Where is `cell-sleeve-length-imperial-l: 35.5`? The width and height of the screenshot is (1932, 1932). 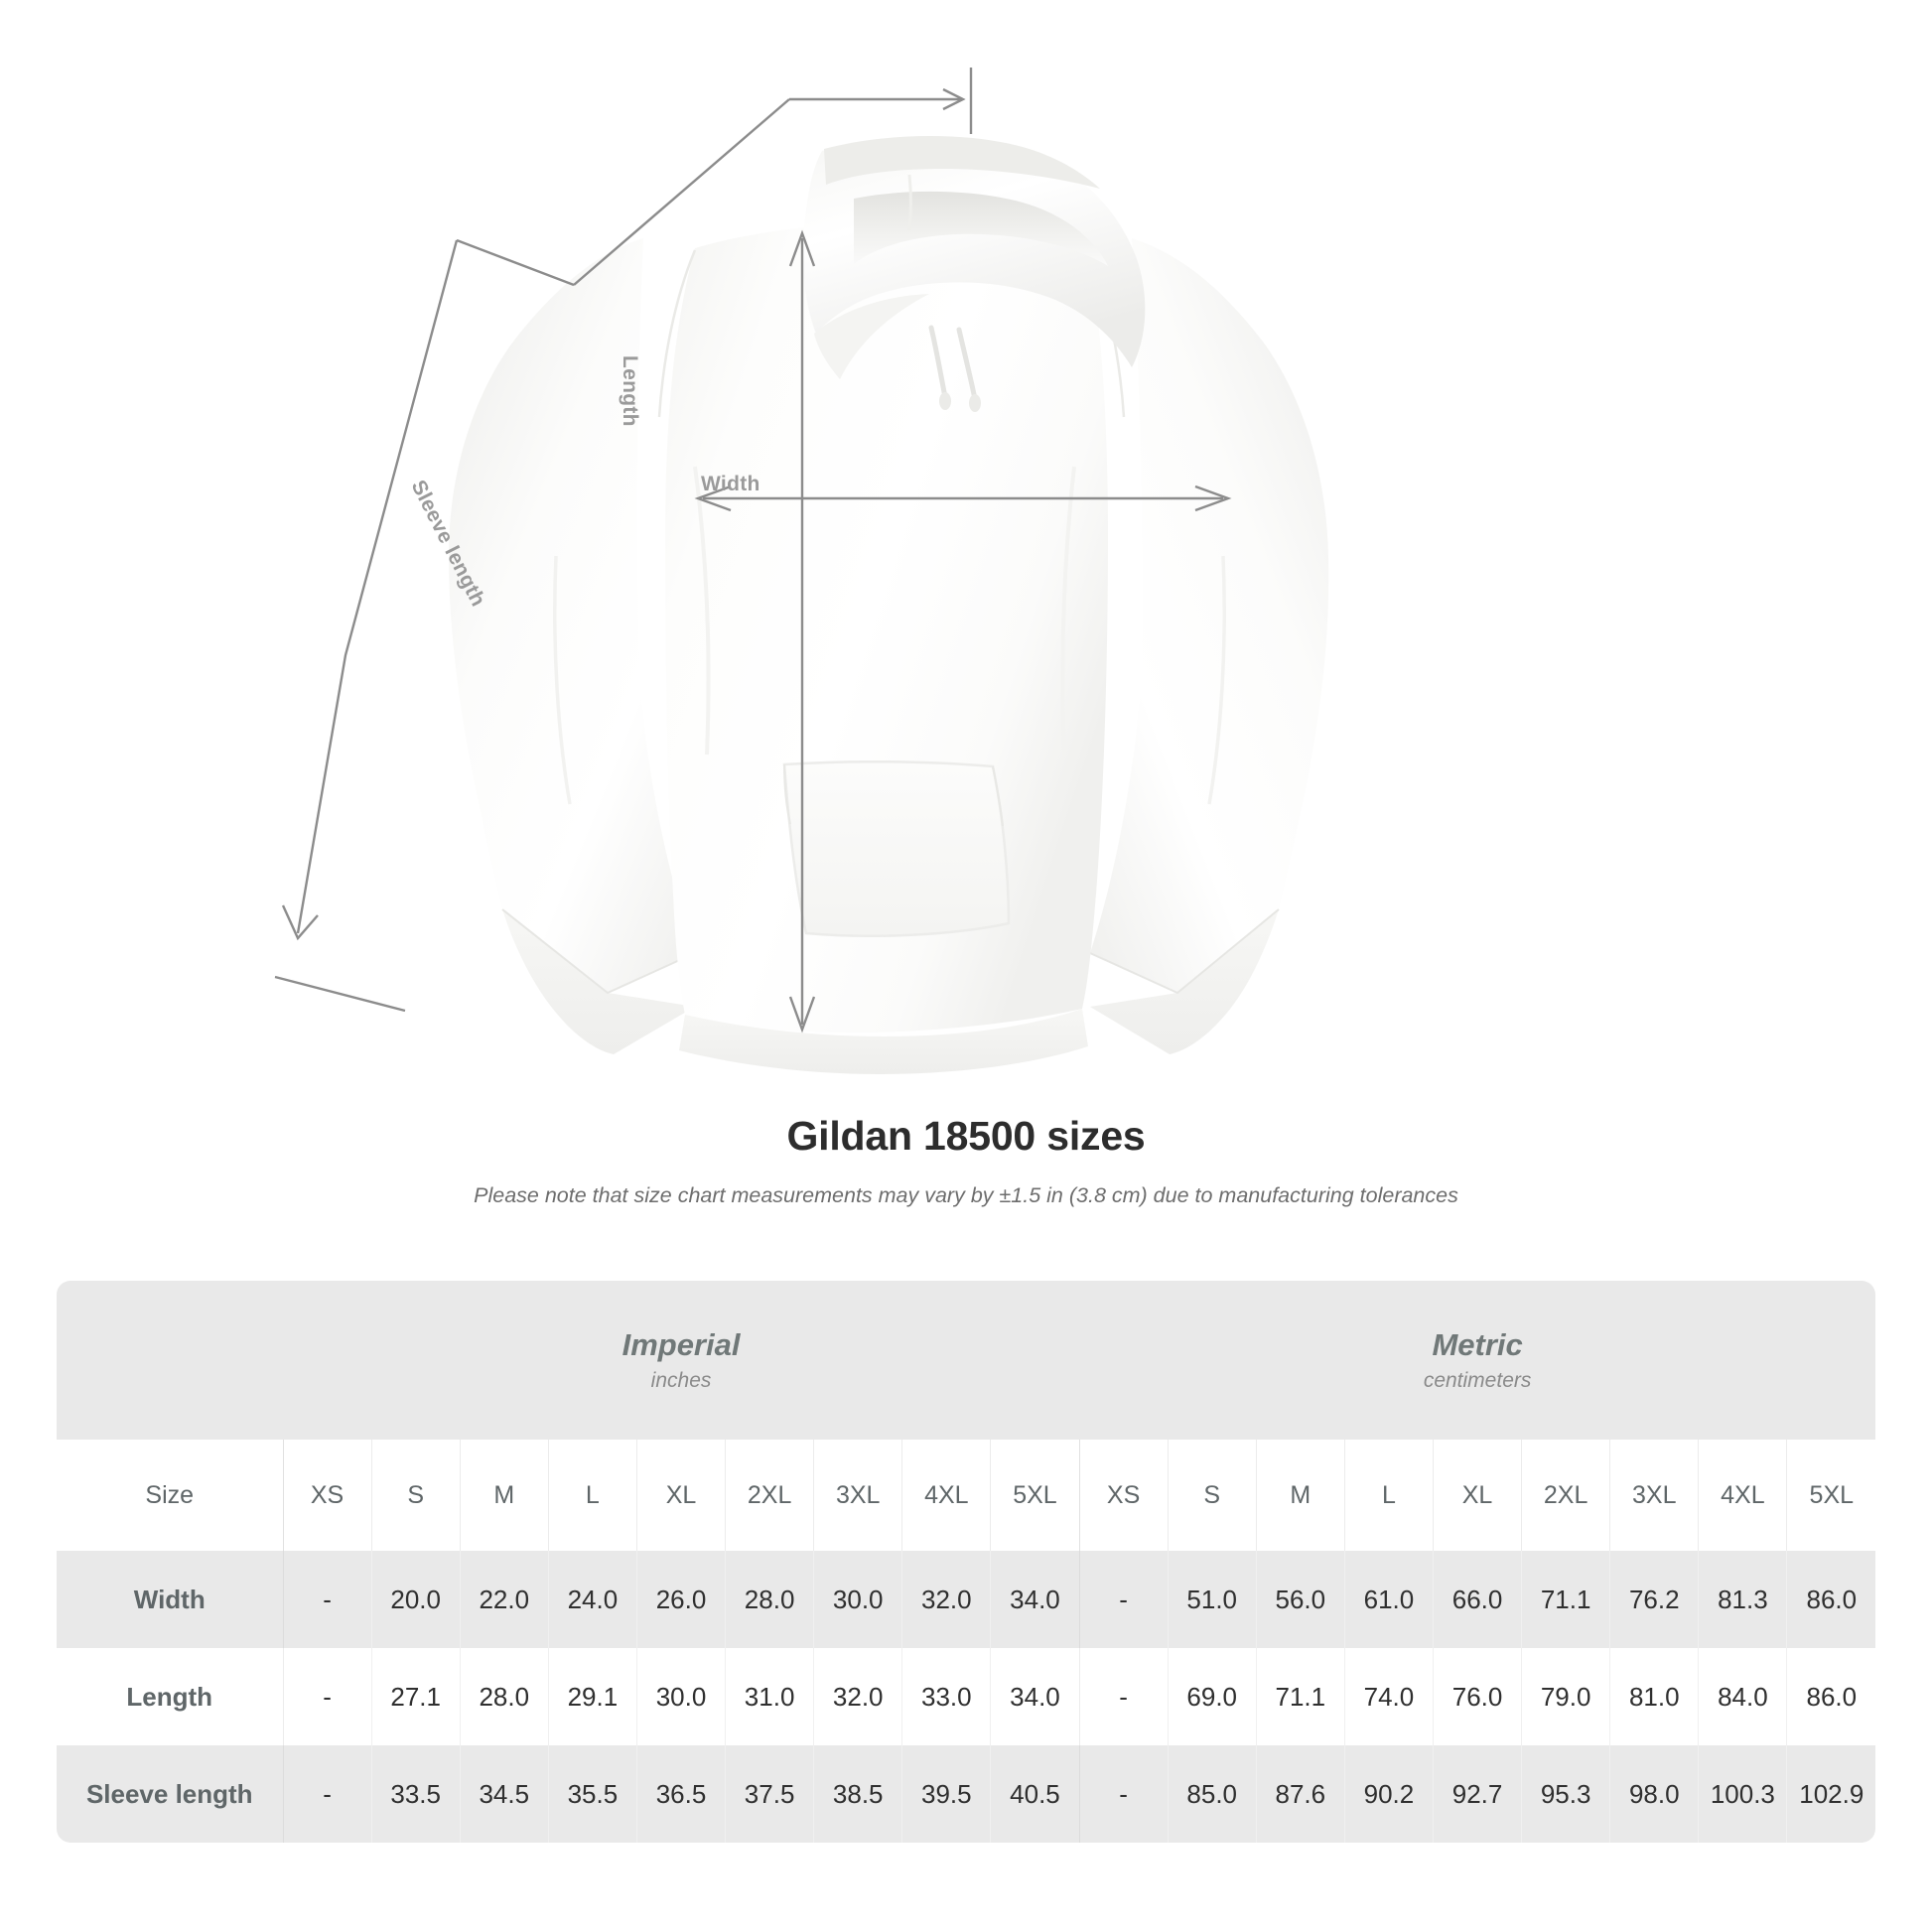
cell-sleeve-length-imperial-l: 35.5 is located at coordinates (592, 1794).